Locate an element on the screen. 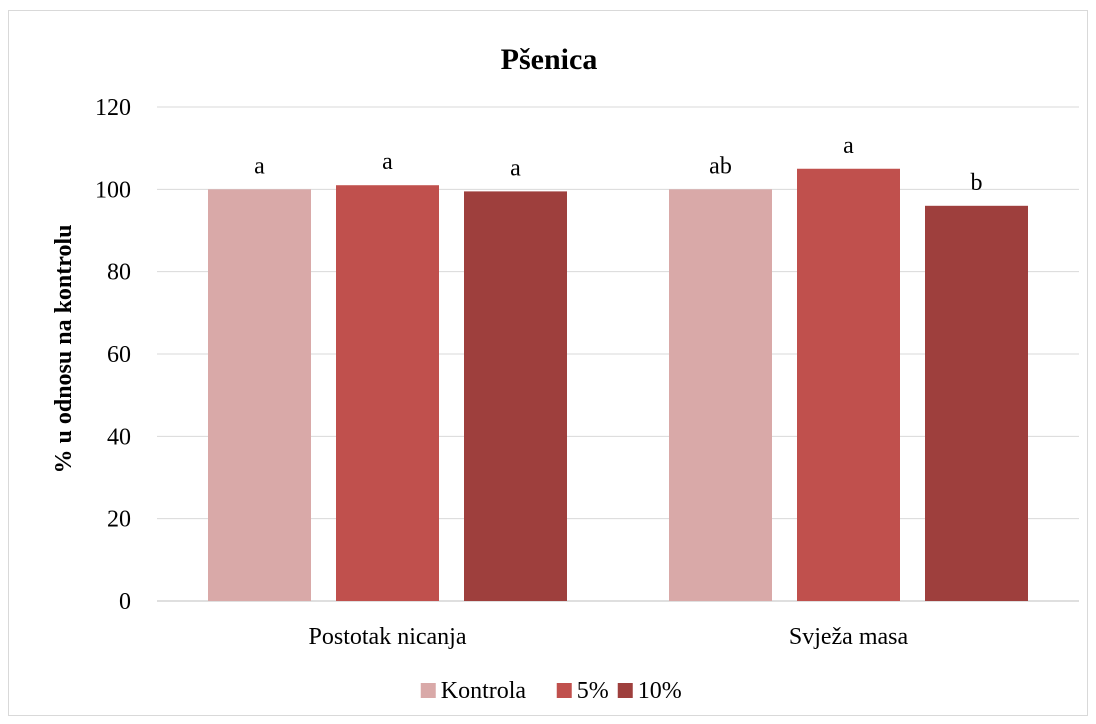 This screenshot has width=1096, height=724. data-label: ab is located at coordinates (720, 166).